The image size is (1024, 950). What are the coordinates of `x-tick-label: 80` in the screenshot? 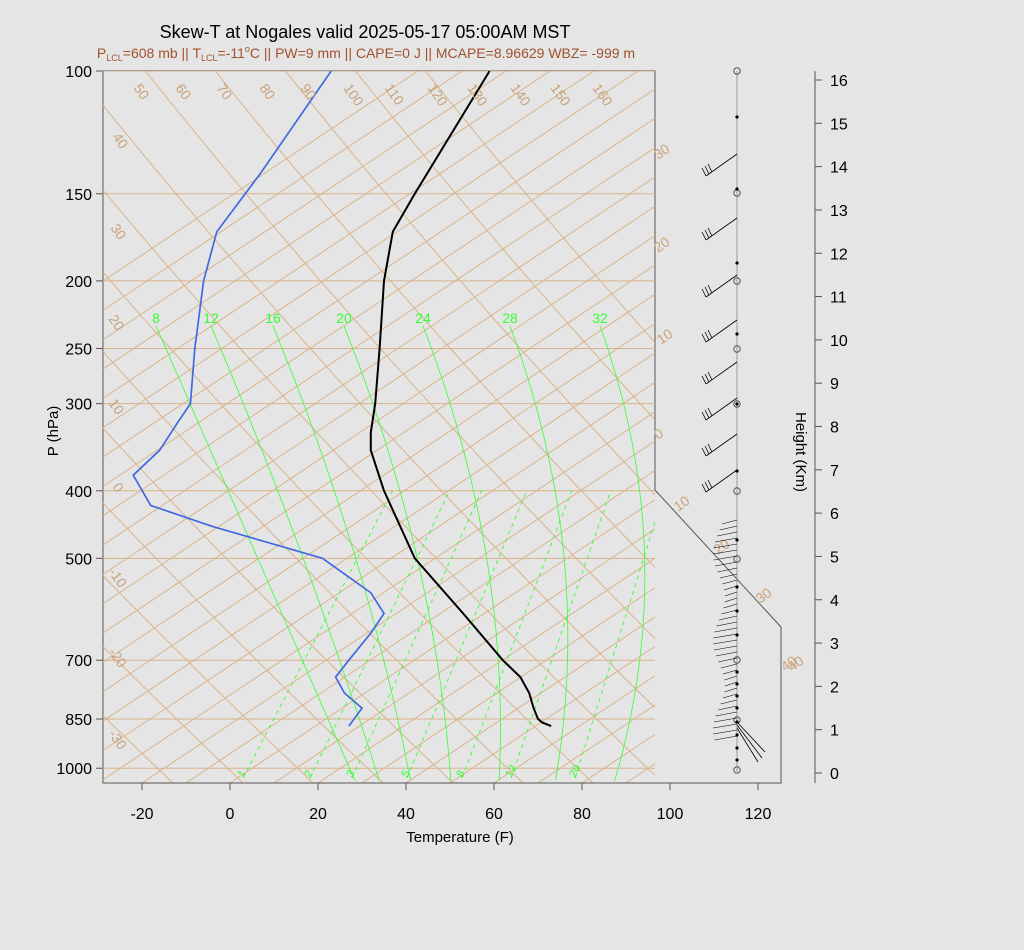 It's located at (582, 814).